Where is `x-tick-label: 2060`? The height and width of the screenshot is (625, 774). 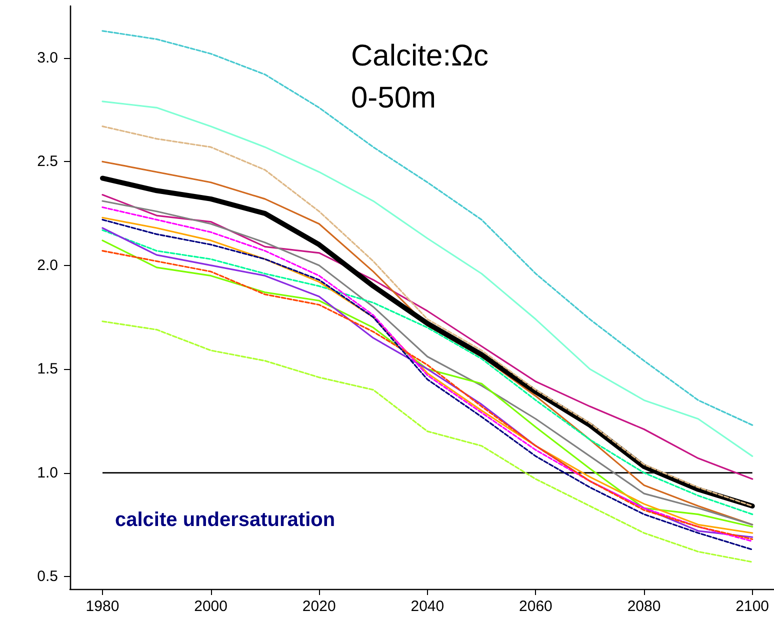
x-tick-label: 2060 is located at coordinates (535, 606).